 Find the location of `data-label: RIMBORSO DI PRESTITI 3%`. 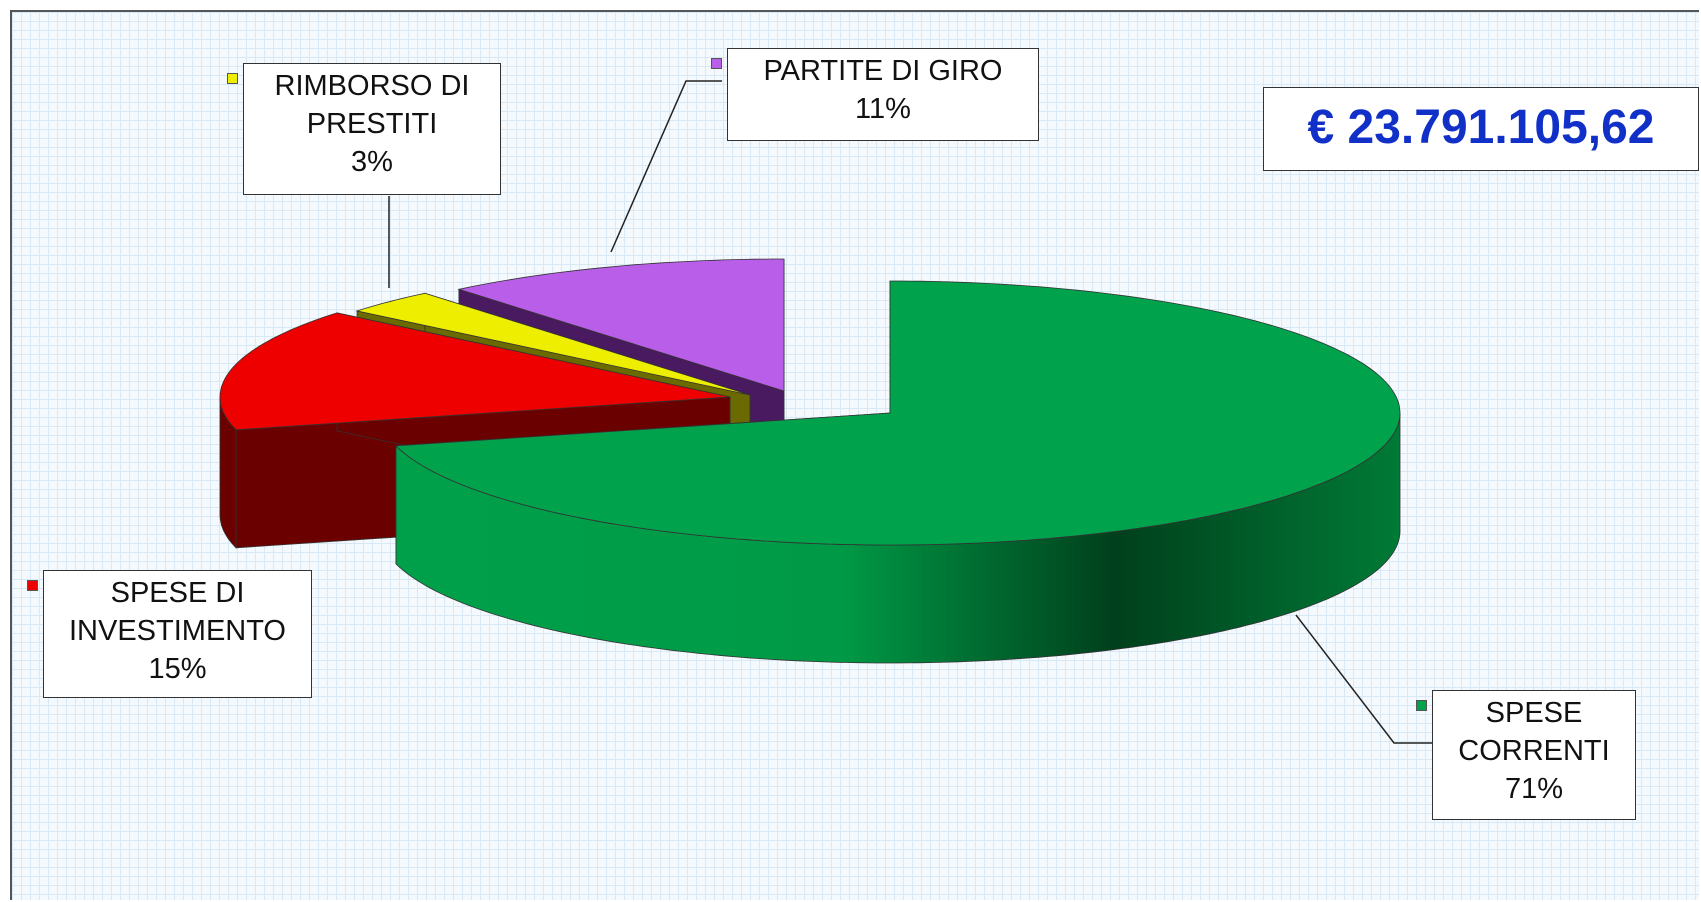

data-label: RIMBORSO DI PRESTITI 3% is located at coordinates (372, 129).